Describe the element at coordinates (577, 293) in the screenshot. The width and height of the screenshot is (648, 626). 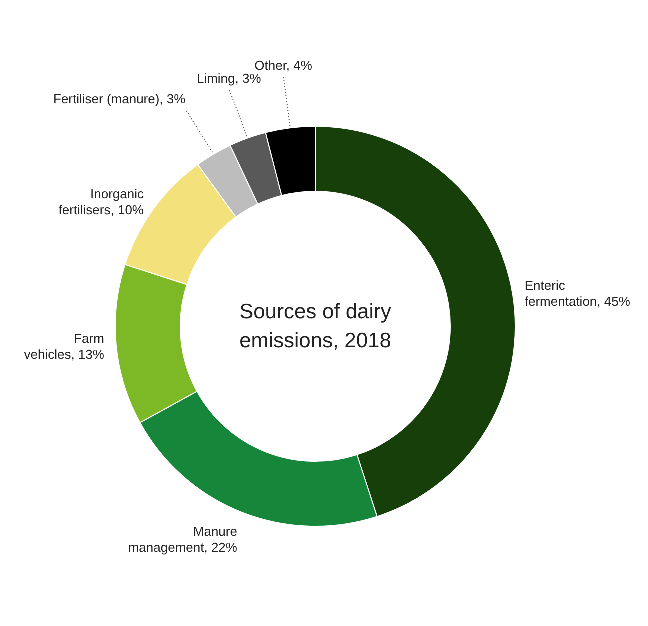
I see `slice-label: Enteric fermentation, 45%` at that location.